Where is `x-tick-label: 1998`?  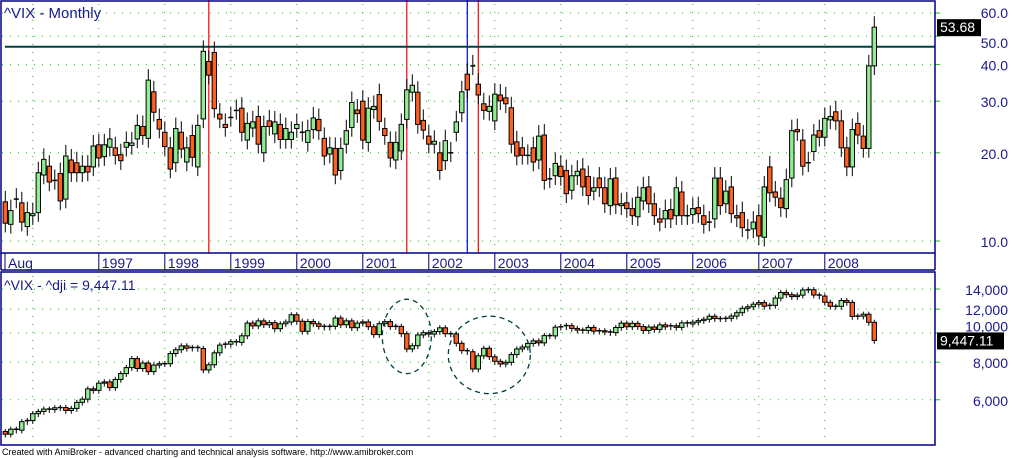
x-tick-label: 1998 is located at coordinates (183, 263).